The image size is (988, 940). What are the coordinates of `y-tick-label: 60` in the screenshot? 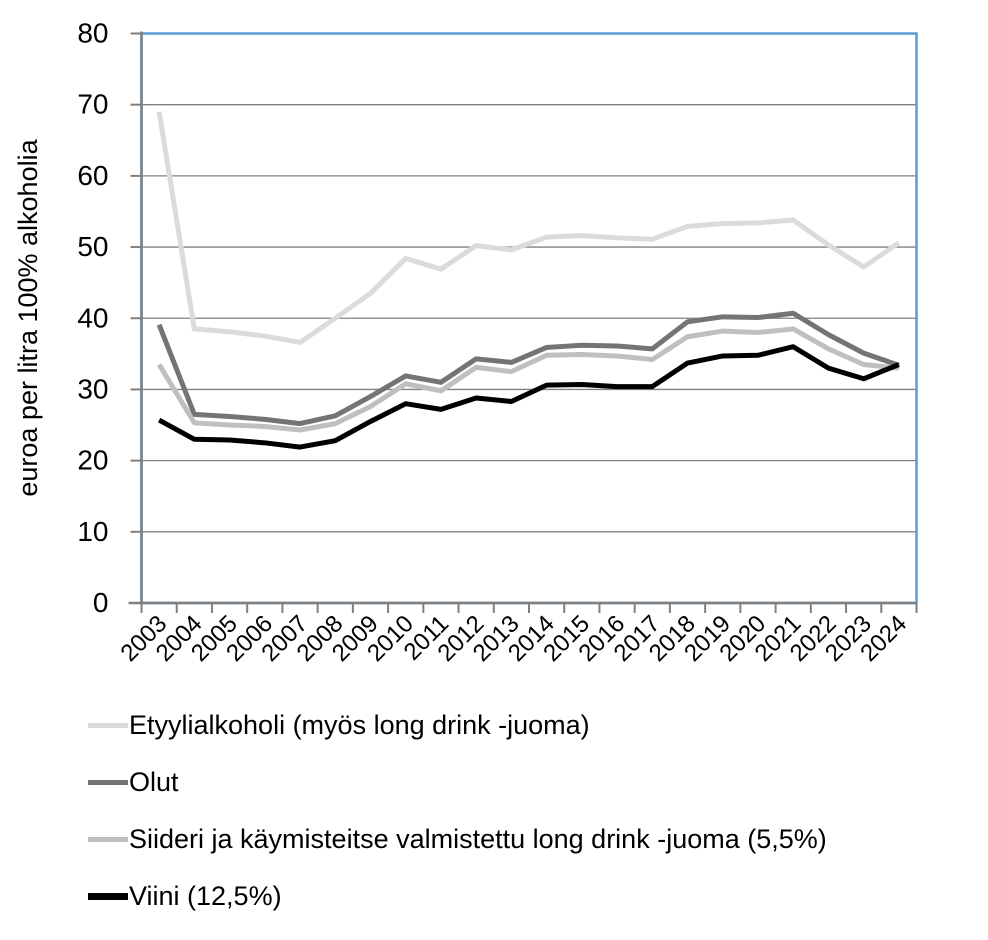 It's located at (92, 175).